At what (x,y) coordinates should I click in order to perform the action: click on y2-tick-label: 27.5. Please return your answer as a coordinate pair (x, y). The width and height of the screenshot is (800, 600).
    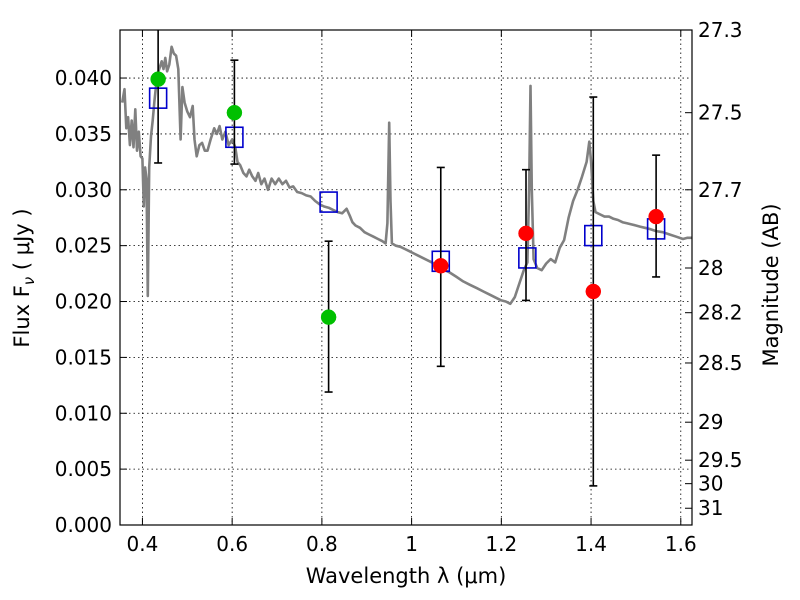
    Looking at the image, I should click on (720, 113).